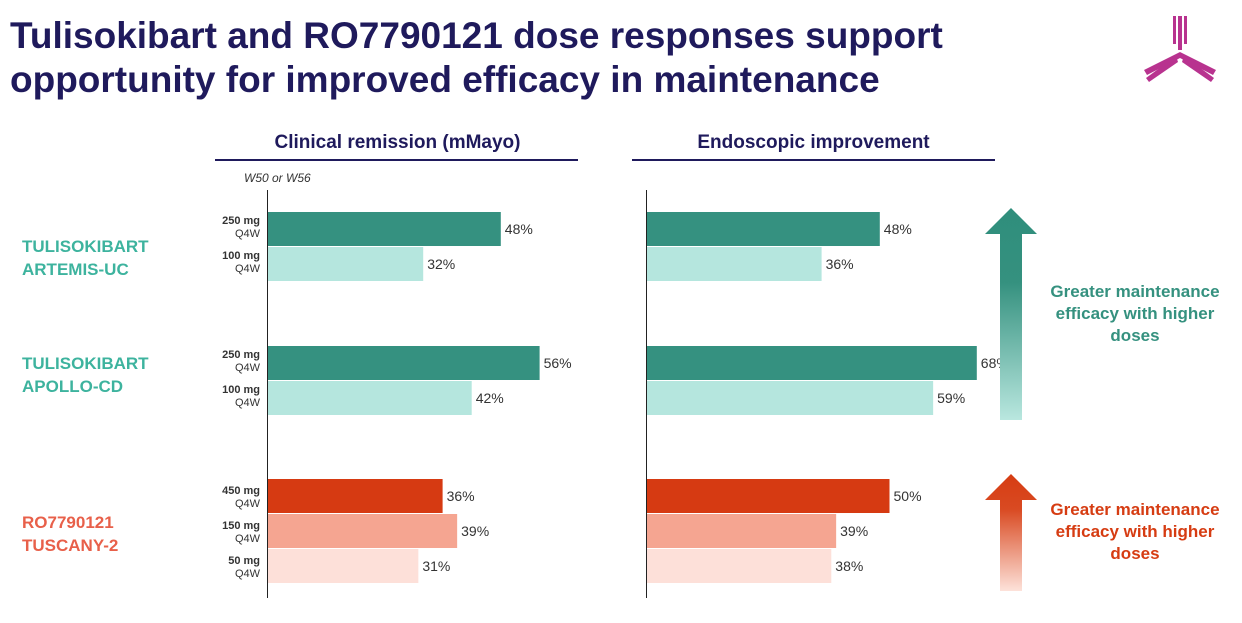 The width and height of the screenshot is (1242, 623). What do you see at coordinates (908, 496) in the screenshot?
I see `endoscopic-value-label-4: 50%` at bounding box center [908, 496].